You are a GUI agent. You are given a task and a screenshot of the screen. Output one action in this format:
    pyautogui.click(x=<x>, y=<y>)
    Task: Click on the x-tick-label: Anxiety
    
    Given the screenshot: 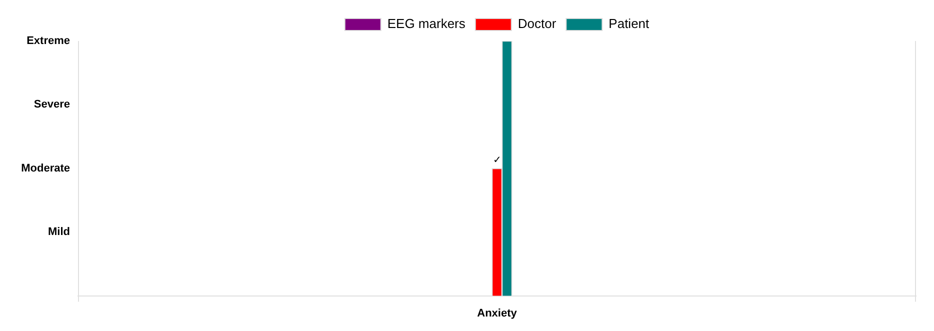 What is the action you would take?
    pyautogui.click(x=497, y=313)
    